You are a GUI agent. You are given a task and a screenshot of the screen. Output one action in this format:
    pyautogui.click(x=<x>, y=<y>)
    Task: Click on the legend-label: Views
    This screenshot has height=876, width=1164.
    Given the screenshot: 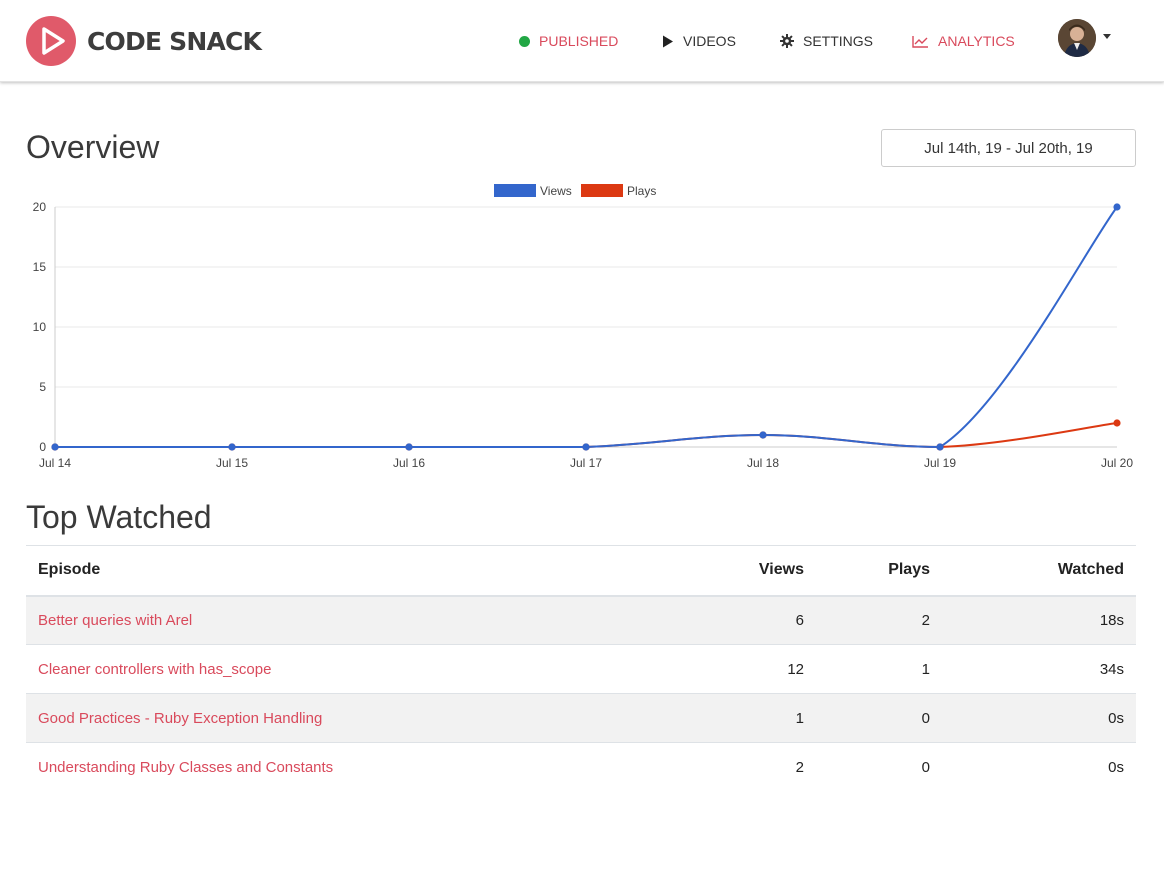 What is the action you would take?
    pyautogui.click(x=556, y=191)
    